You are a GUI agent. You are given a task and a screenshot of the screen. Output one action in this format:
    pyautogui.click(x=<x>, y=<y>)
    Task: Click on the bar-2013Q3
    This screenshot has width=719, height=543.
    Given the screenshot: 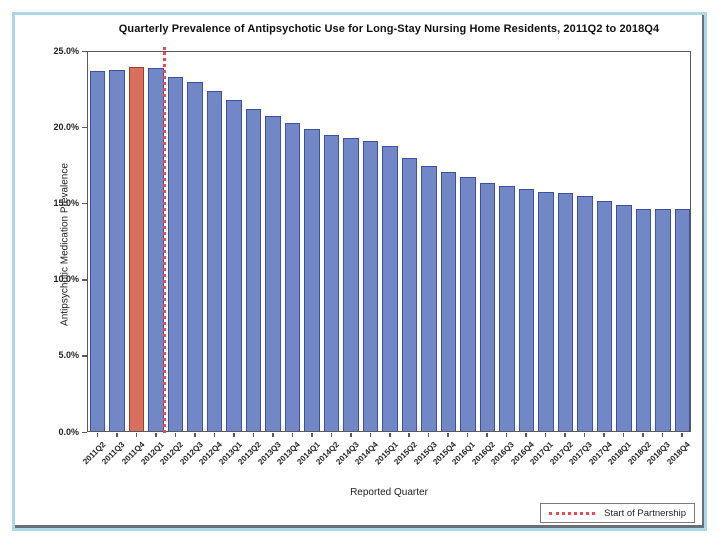 What is the action you would take?
    pyautogui.click(x=273, y=273)
    